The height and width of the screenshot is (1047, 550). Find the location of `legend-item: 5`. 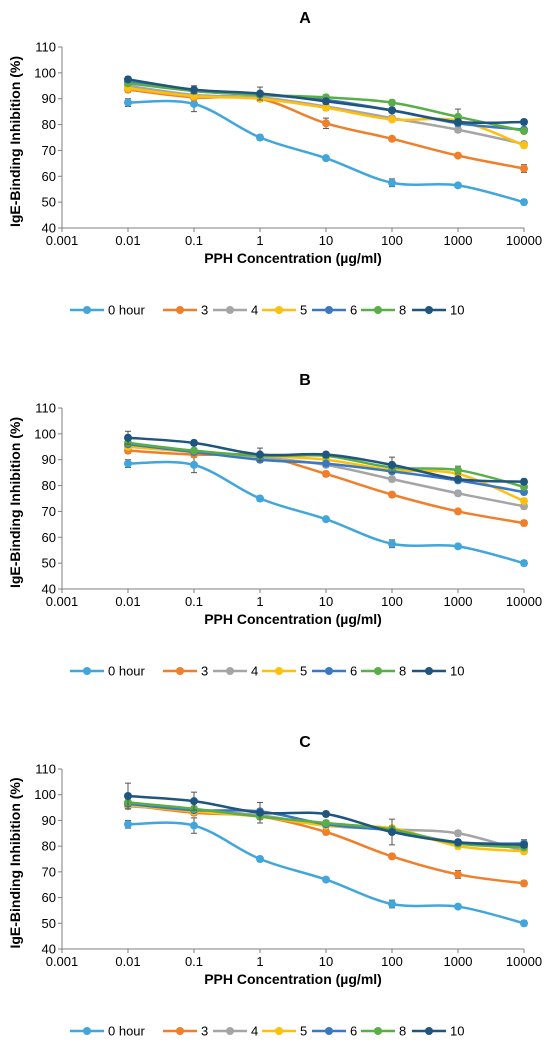

legend-item: 5 is located at coordinates (284, 671).